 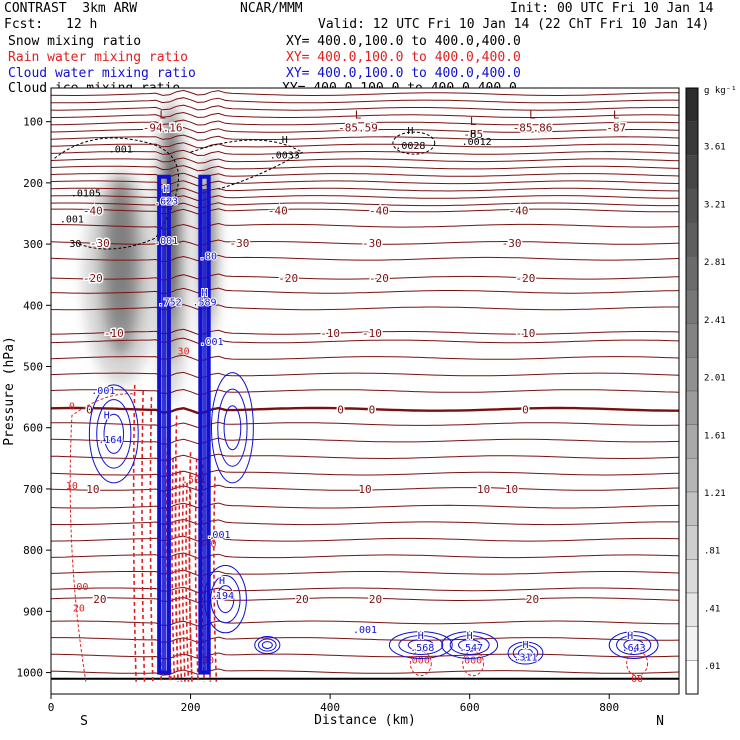 I want to click on low-value: -87, so click(x=616, y=128).